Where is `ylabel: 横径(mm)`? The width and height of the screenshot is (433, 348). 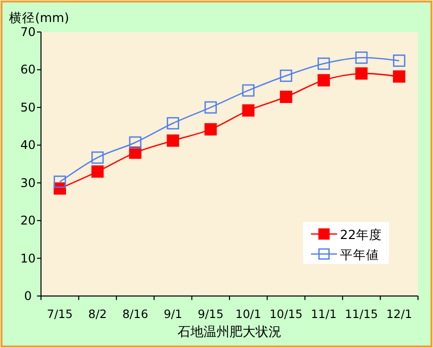 ylabel: 横径(mm) is located at coordinates (39, 17).